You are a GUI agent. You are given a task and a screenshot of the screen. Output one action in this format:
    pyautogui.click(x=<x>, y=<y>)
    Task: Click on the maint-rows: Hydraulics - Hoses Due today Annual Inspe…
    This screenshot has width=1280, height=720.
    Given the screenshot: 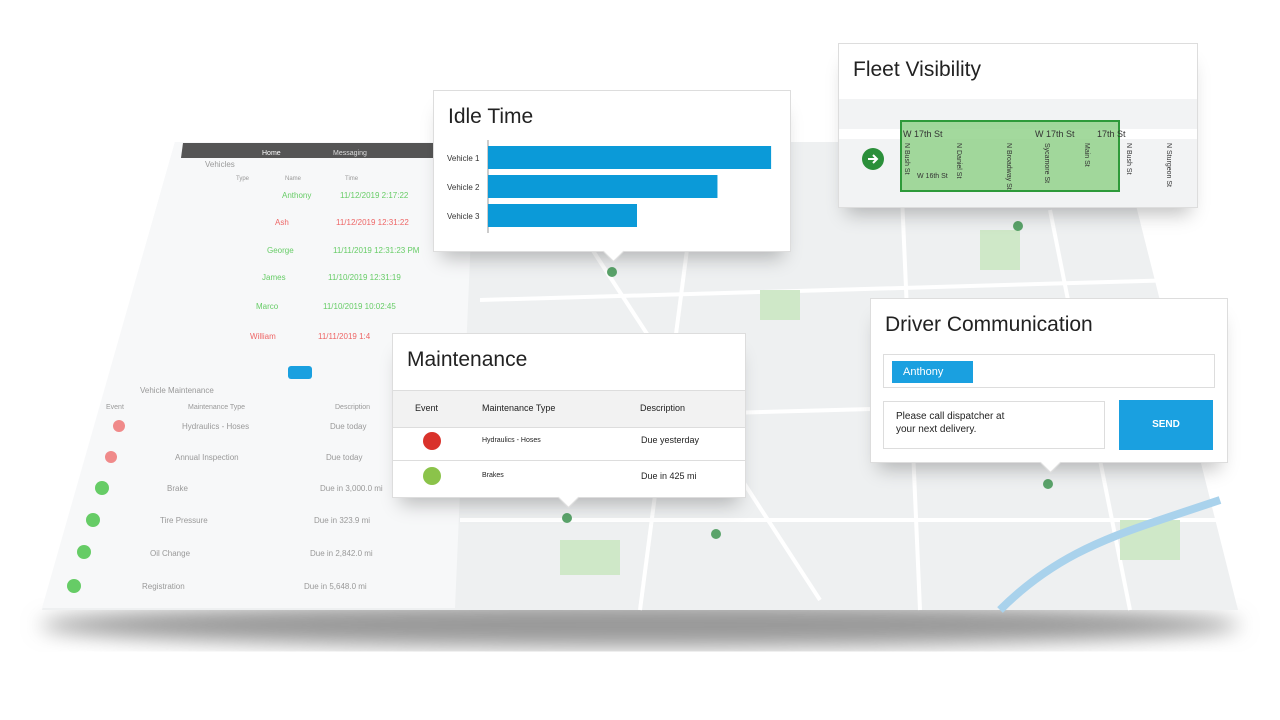 What is the action you would take?
    pyautogui.click(x=225, y=506)
    